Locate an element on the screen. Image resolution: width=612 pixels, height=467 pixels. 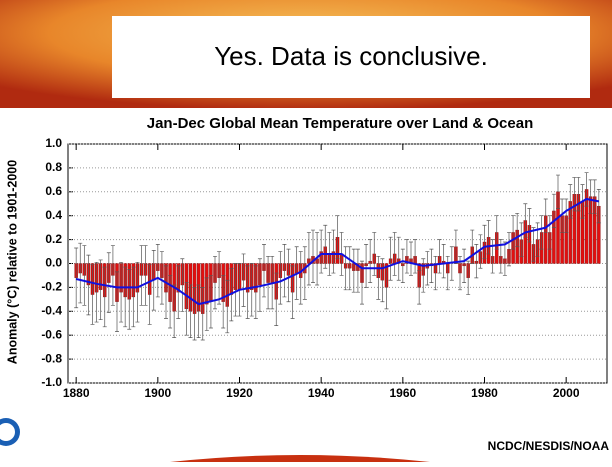
x-tick-label: 1940 is located at coordinates (321, 393).